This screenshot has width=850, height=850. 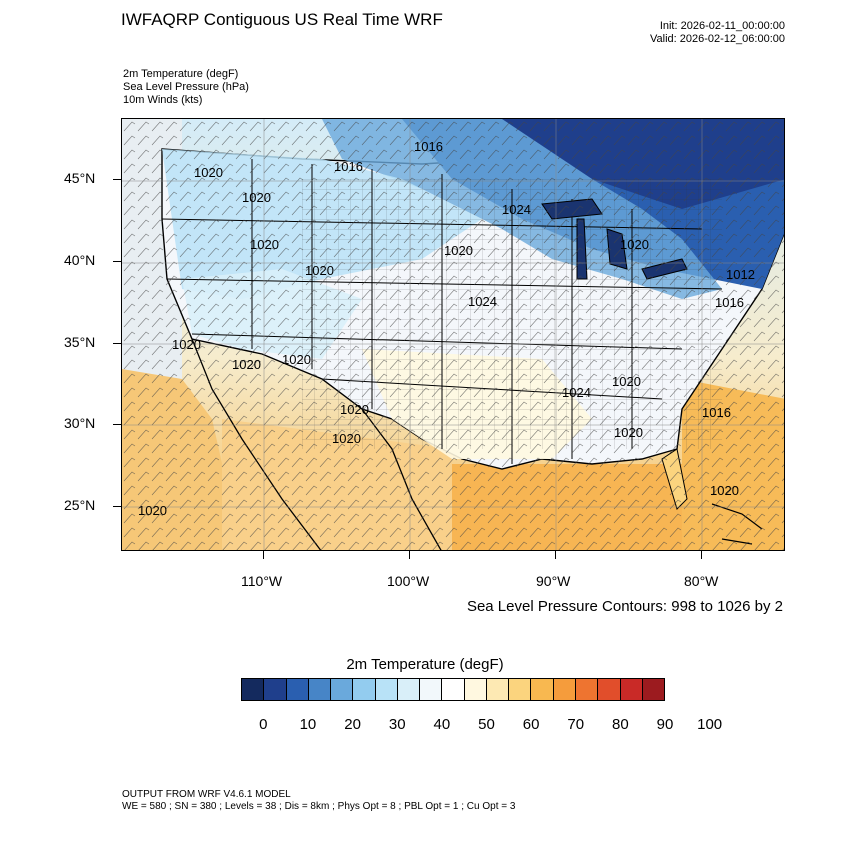 What do you see at coordinates (553, 581) in the screenshot?
I see `lon-label-90w: 90°W` at bounding box center [553, 581].